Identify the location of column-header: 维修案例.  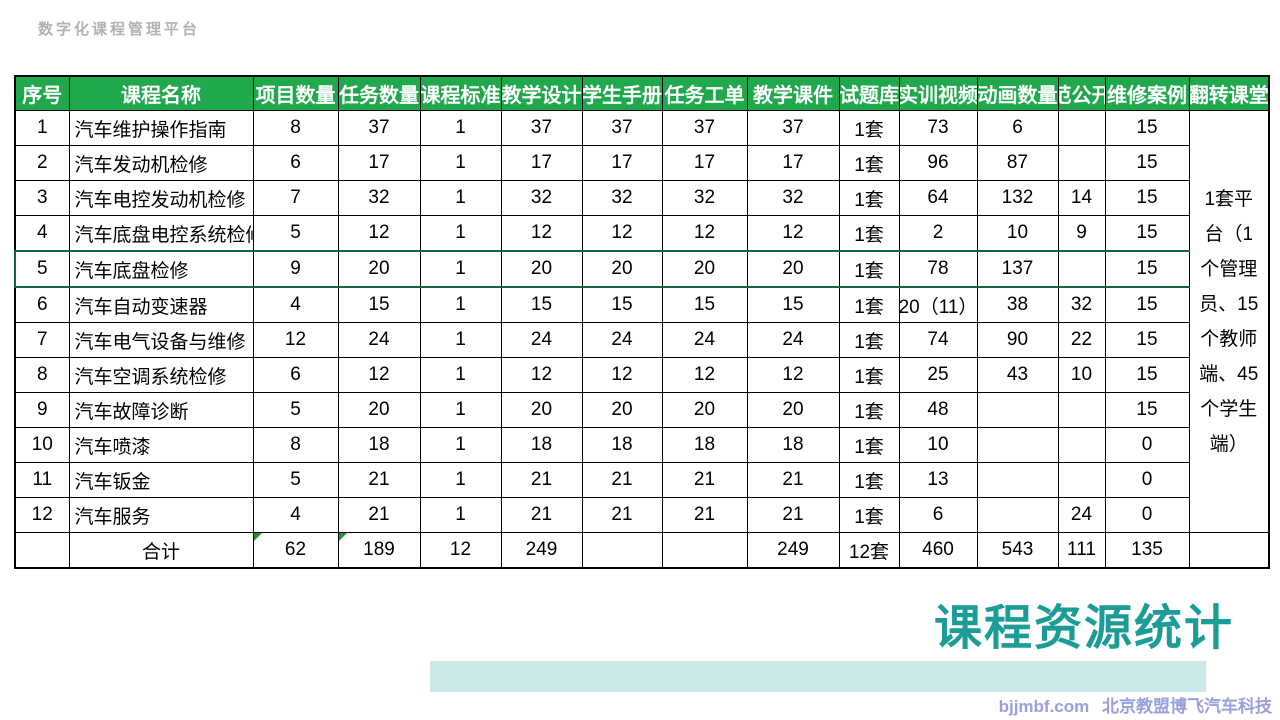
(1147, 93).